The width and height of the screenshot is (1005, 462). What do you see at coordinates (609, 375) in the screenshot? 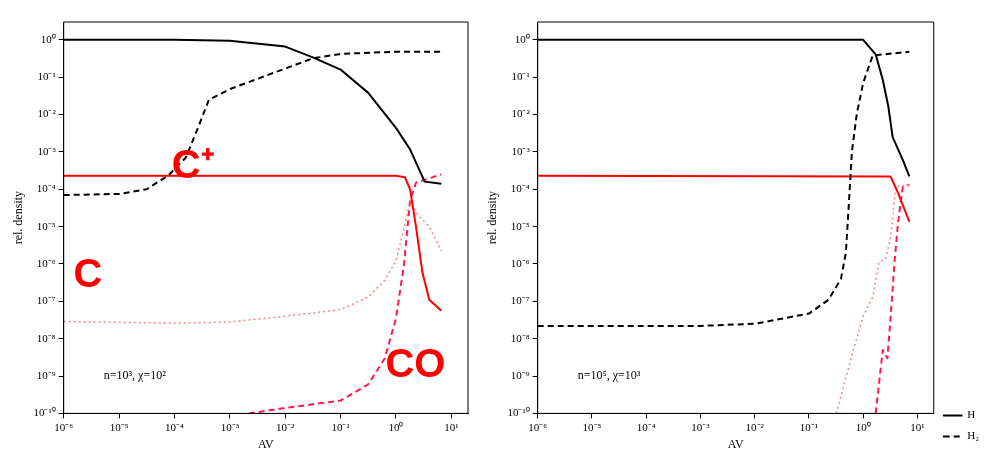
I see `annotation: n=10⁵, χ=10³` at bounding box center [609, 375].